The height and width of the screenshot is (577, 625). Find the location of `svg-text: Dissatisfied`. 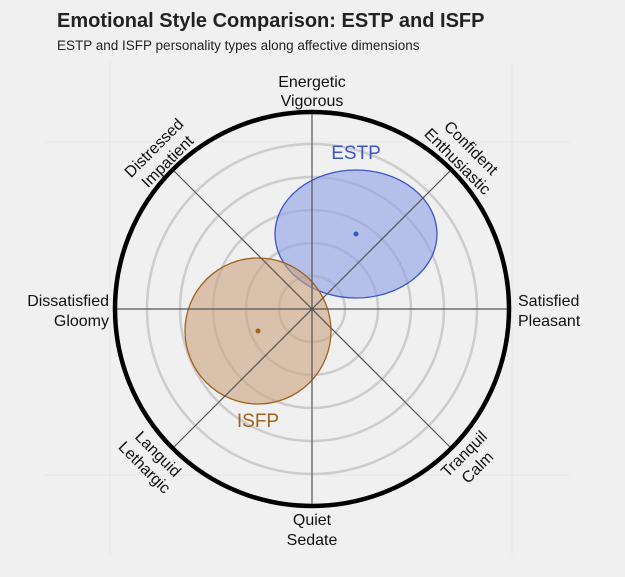

svg-text: Dissatisfied is located at coordinates (68, 301).